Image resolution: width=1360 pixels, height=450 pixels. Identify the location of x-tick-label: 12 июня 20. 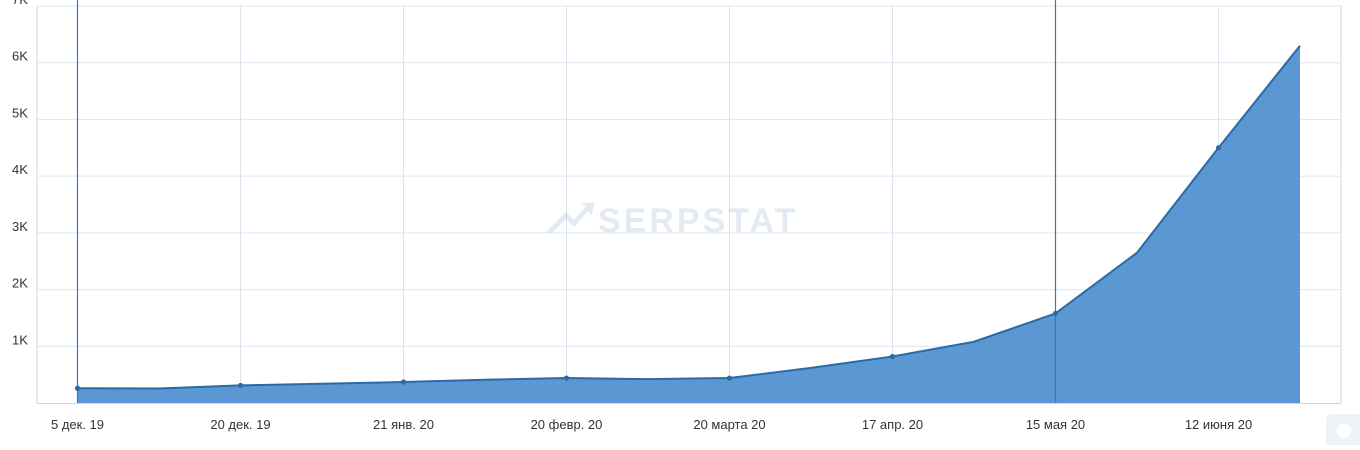
(1218, 424).